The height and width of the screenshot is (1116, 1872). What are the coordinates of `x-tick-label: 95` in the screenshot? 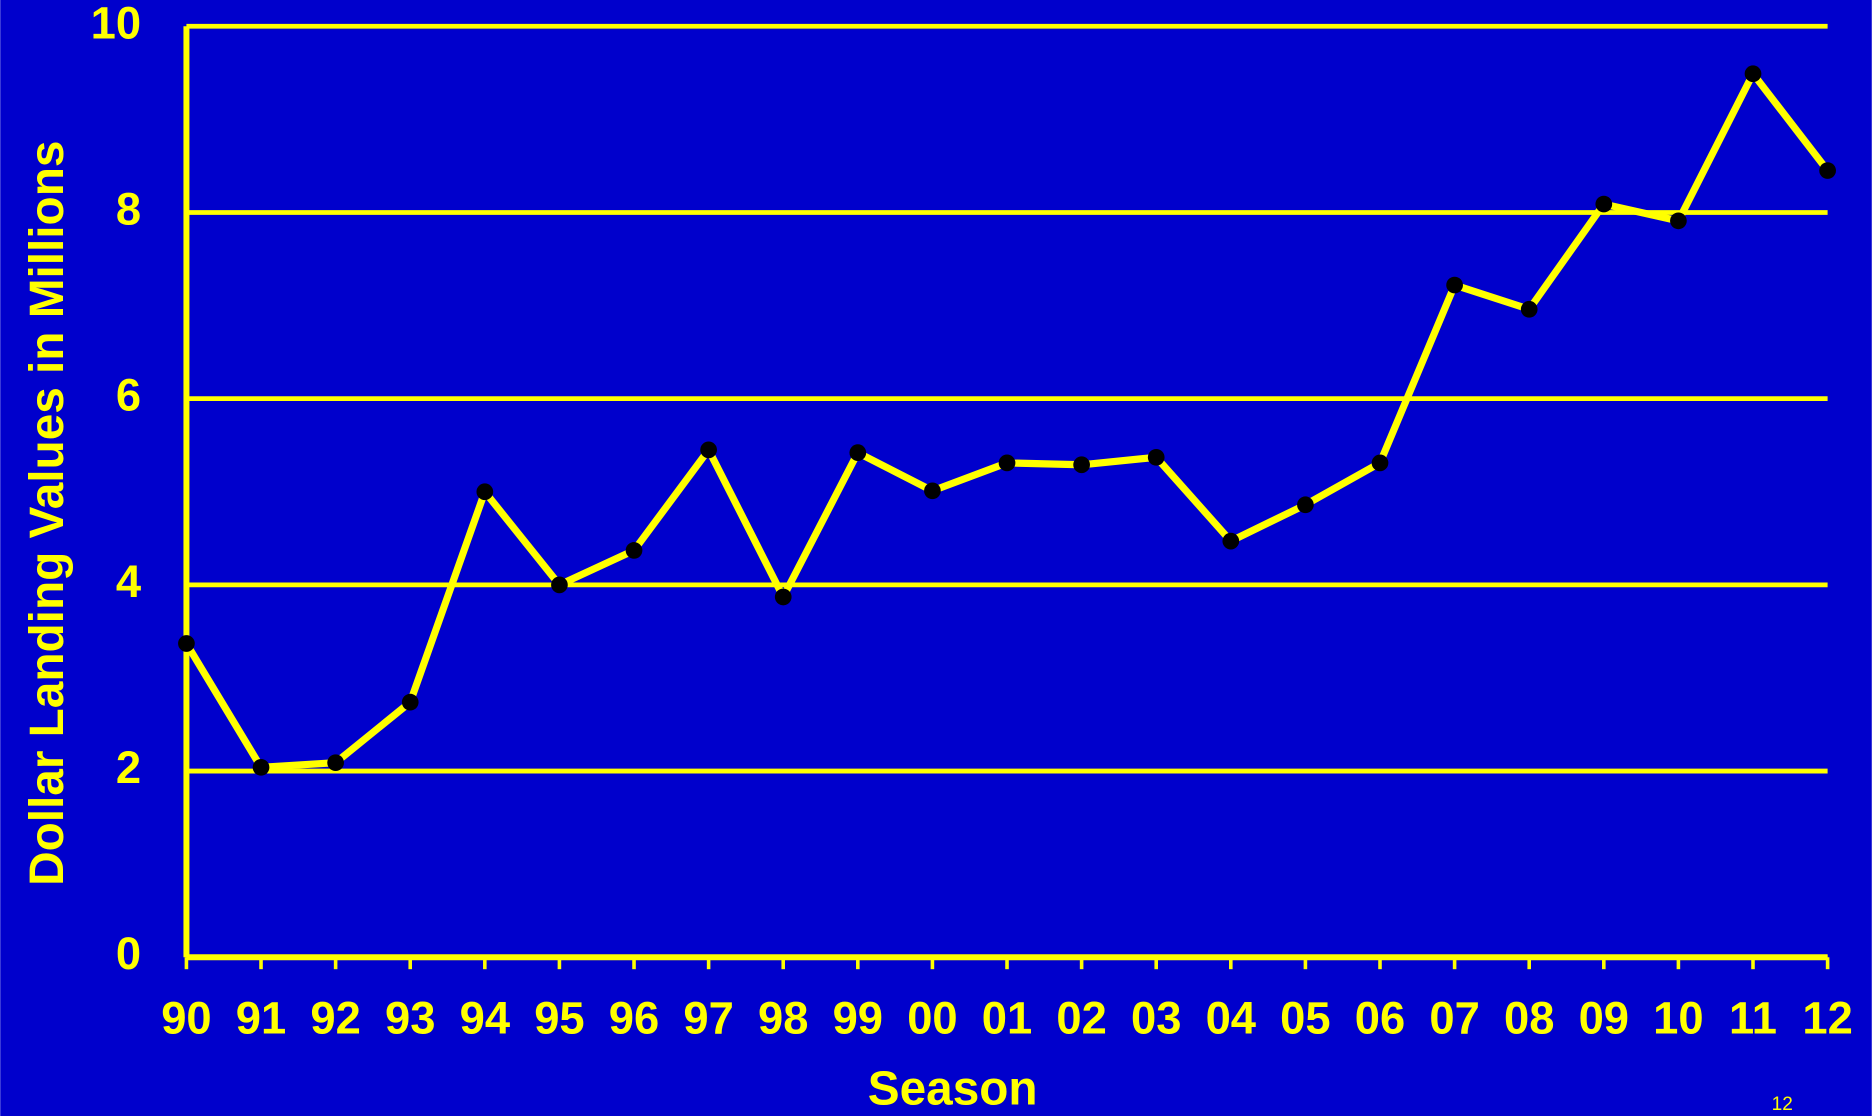 It's located at (559, 1018).